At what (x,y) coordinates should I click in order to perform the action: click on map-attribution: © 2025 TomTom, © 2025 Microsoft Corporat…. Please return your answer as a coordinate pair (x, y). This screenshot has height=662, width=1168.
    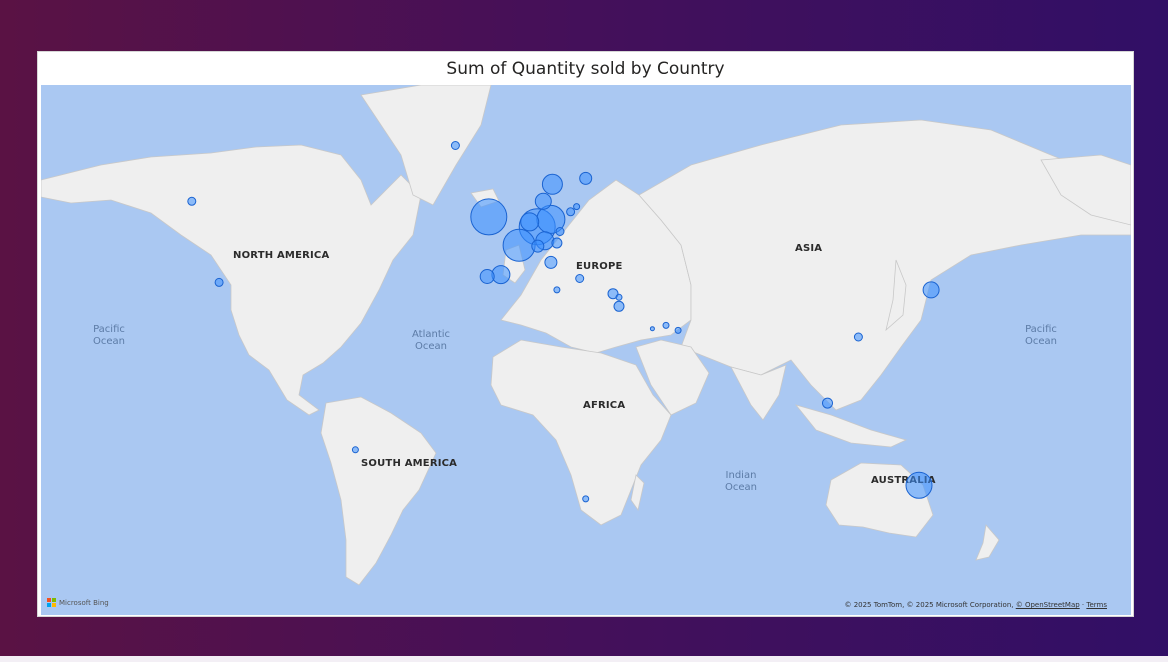
    Looking at the image, I should click on (975, 605).